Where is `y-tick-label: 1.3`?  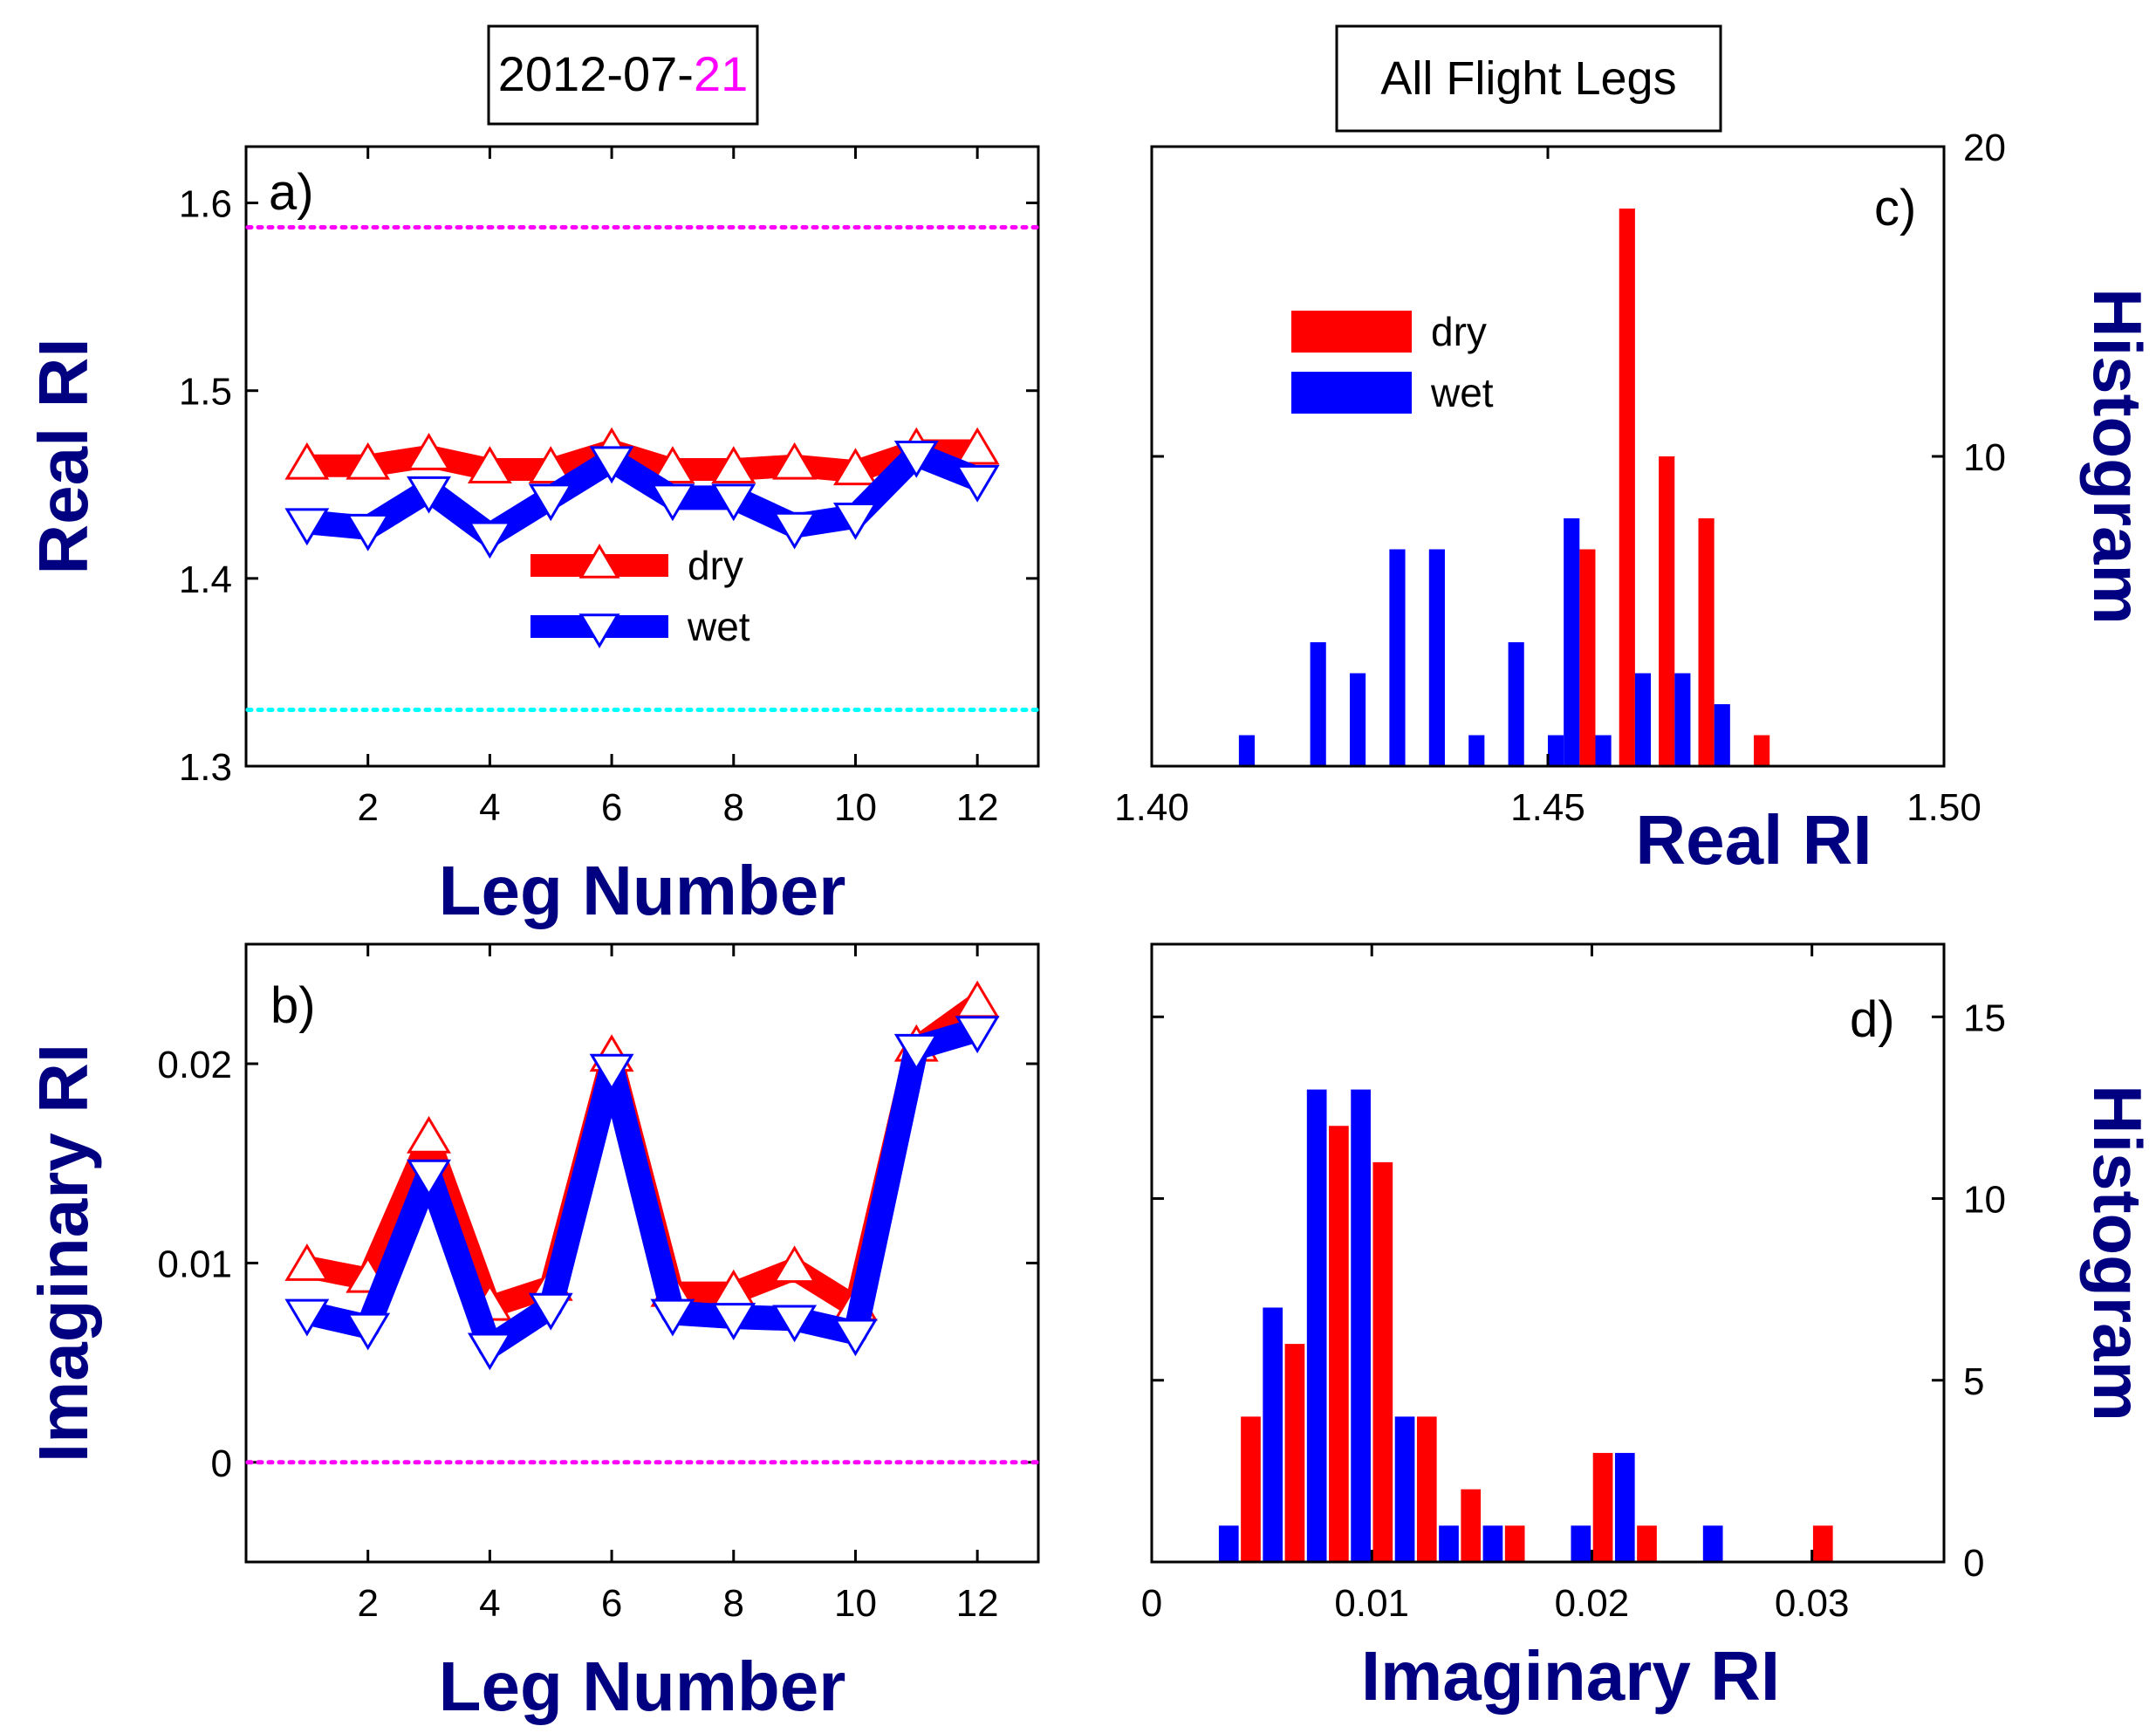 y-tick-label: 1.3 is located at coordinates (205, 768).